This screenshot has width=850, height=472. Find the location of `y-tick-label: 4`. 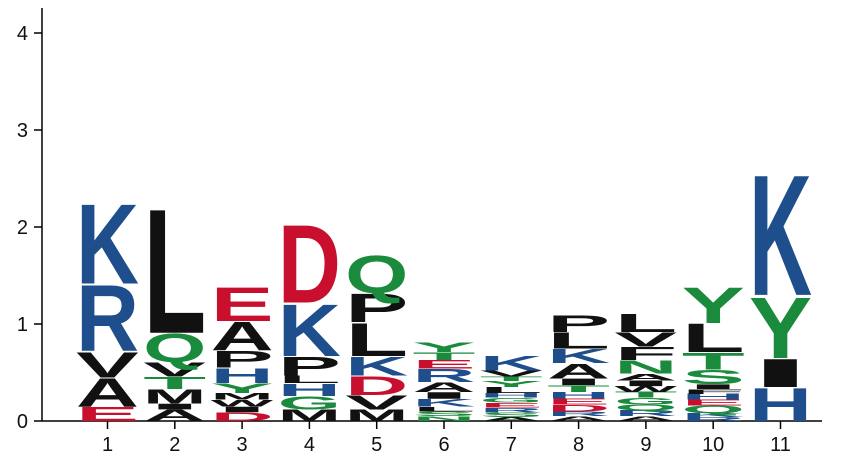

y-tick-label: 4 is located at coordinates (22, 34).